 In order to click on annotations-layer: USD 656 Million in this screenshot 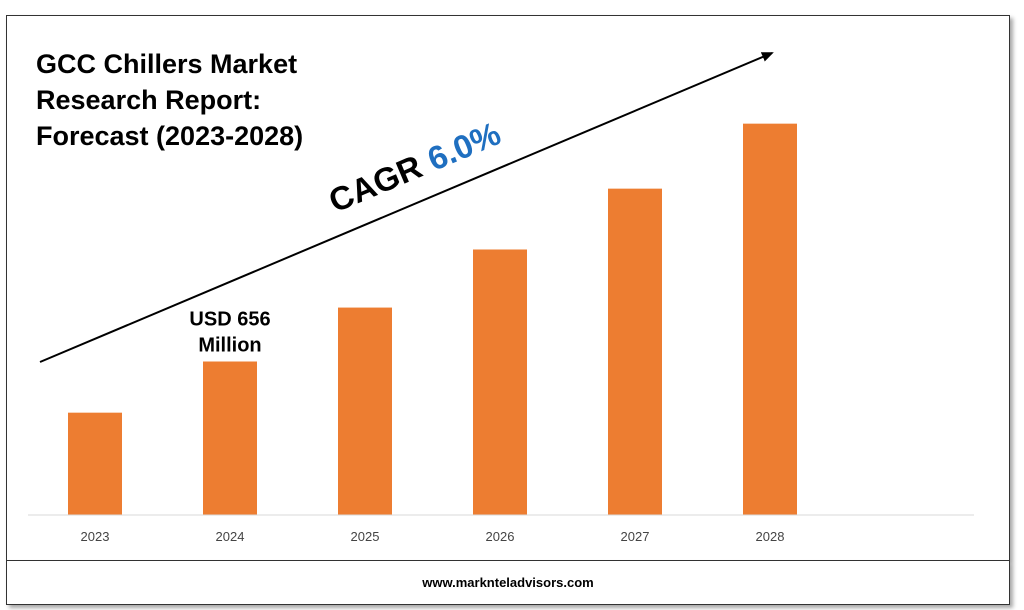, I will do `click(229, 333)`.